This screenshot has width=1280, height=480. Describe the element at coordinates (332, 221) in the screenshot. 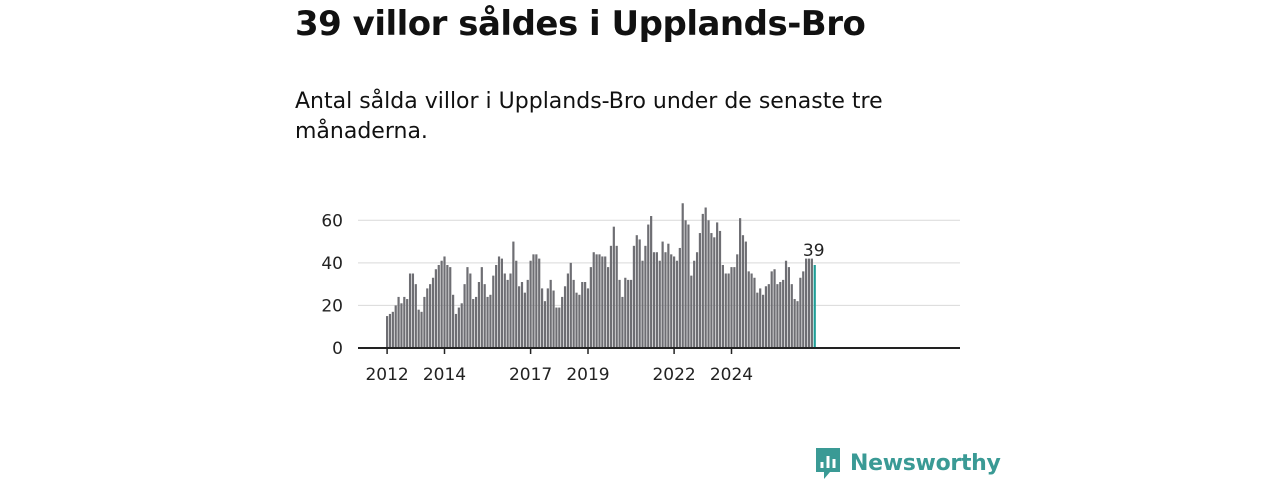

I see `y-tick-label: 60` at that location.